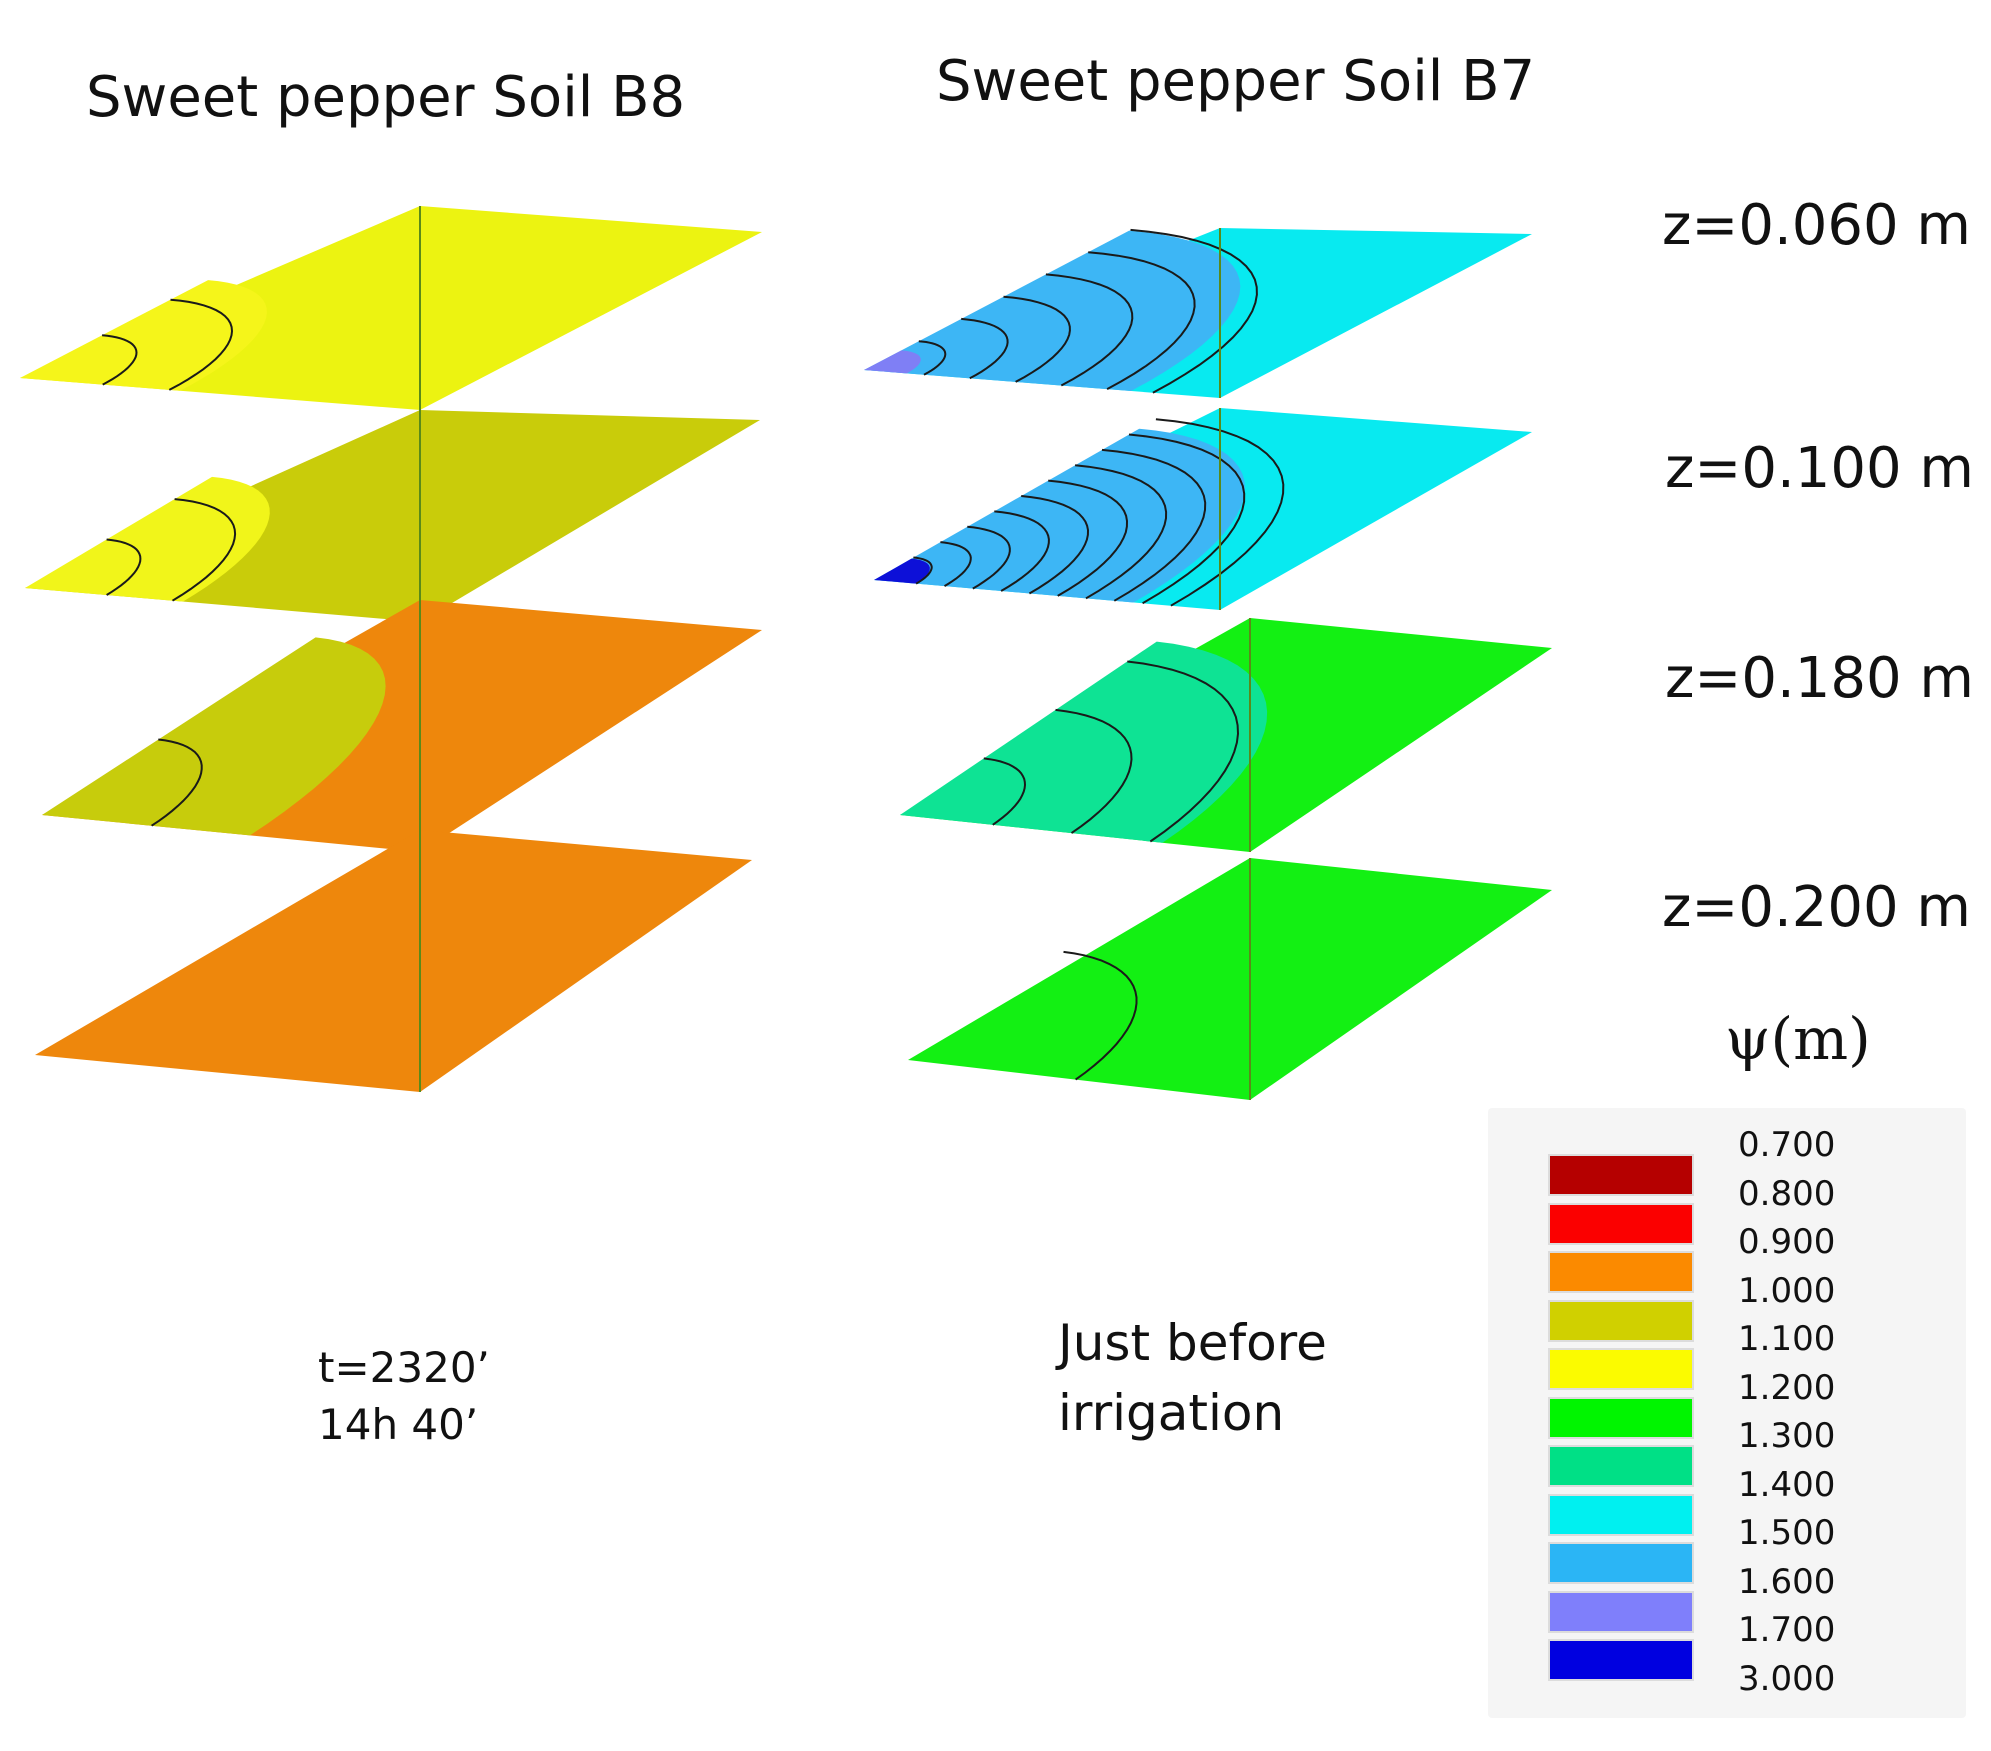 The width and height of the screenshot is (1991, 1751). Describe the element at coordinates (1787, 1678) in the screenshot. I see `legend-label: 3.000` at that location.